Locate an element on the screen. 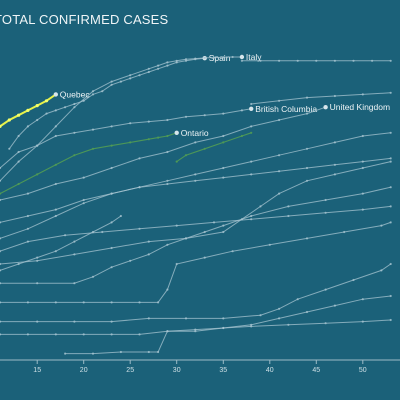  series-9-point is located at coordinates (251, 132).